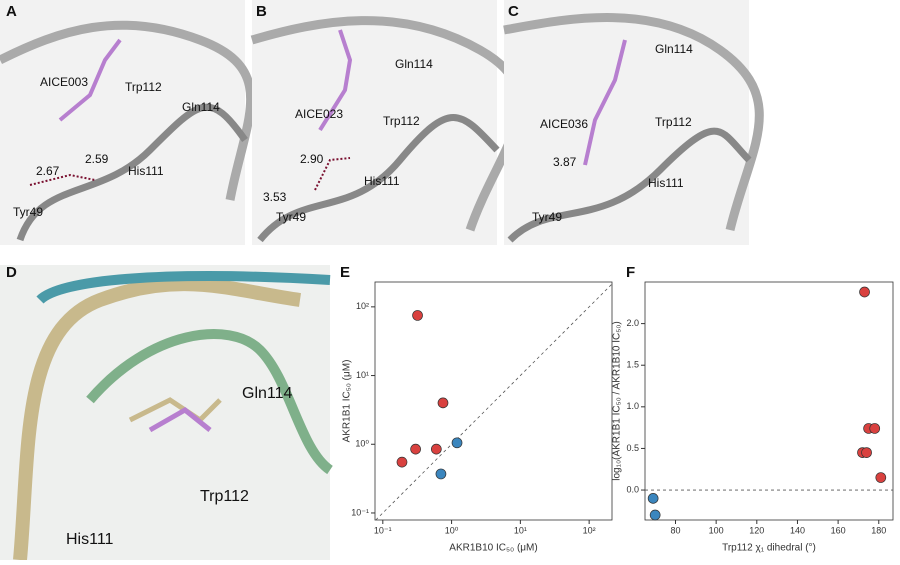 This screenshot has height=565, width=900. I want to click on y-tick-label: 0.5, so click(632, 448).